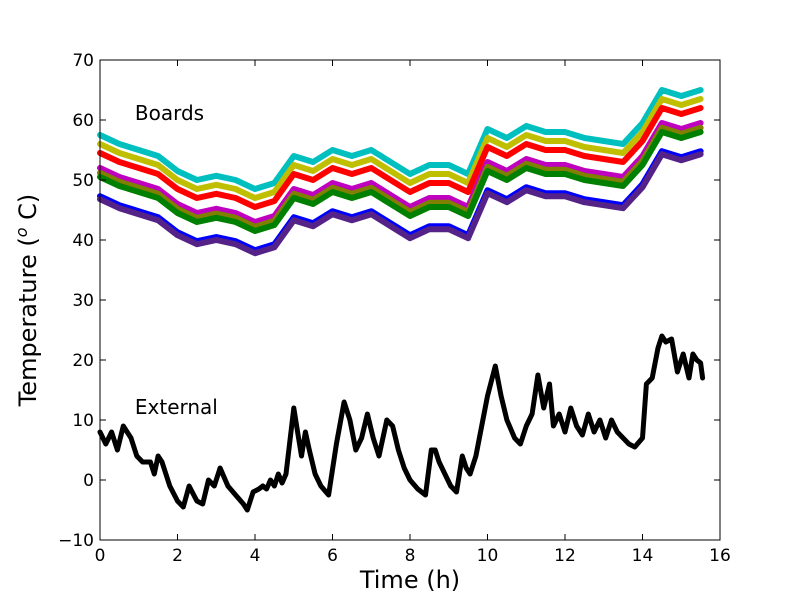 The width and height of the screenshot is (800, 600). What do you see at coordinates (83, 361) in the screenshot?
I see `y-tick-label-3: 20` at bounding box center [83, 361].